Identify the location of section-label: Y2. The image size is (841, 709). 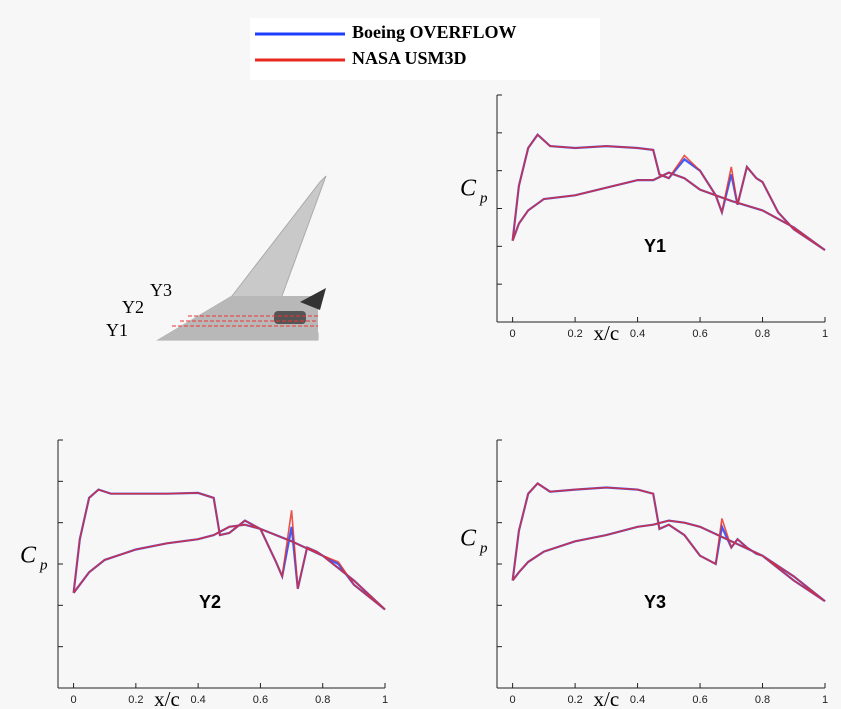
(133, 307).